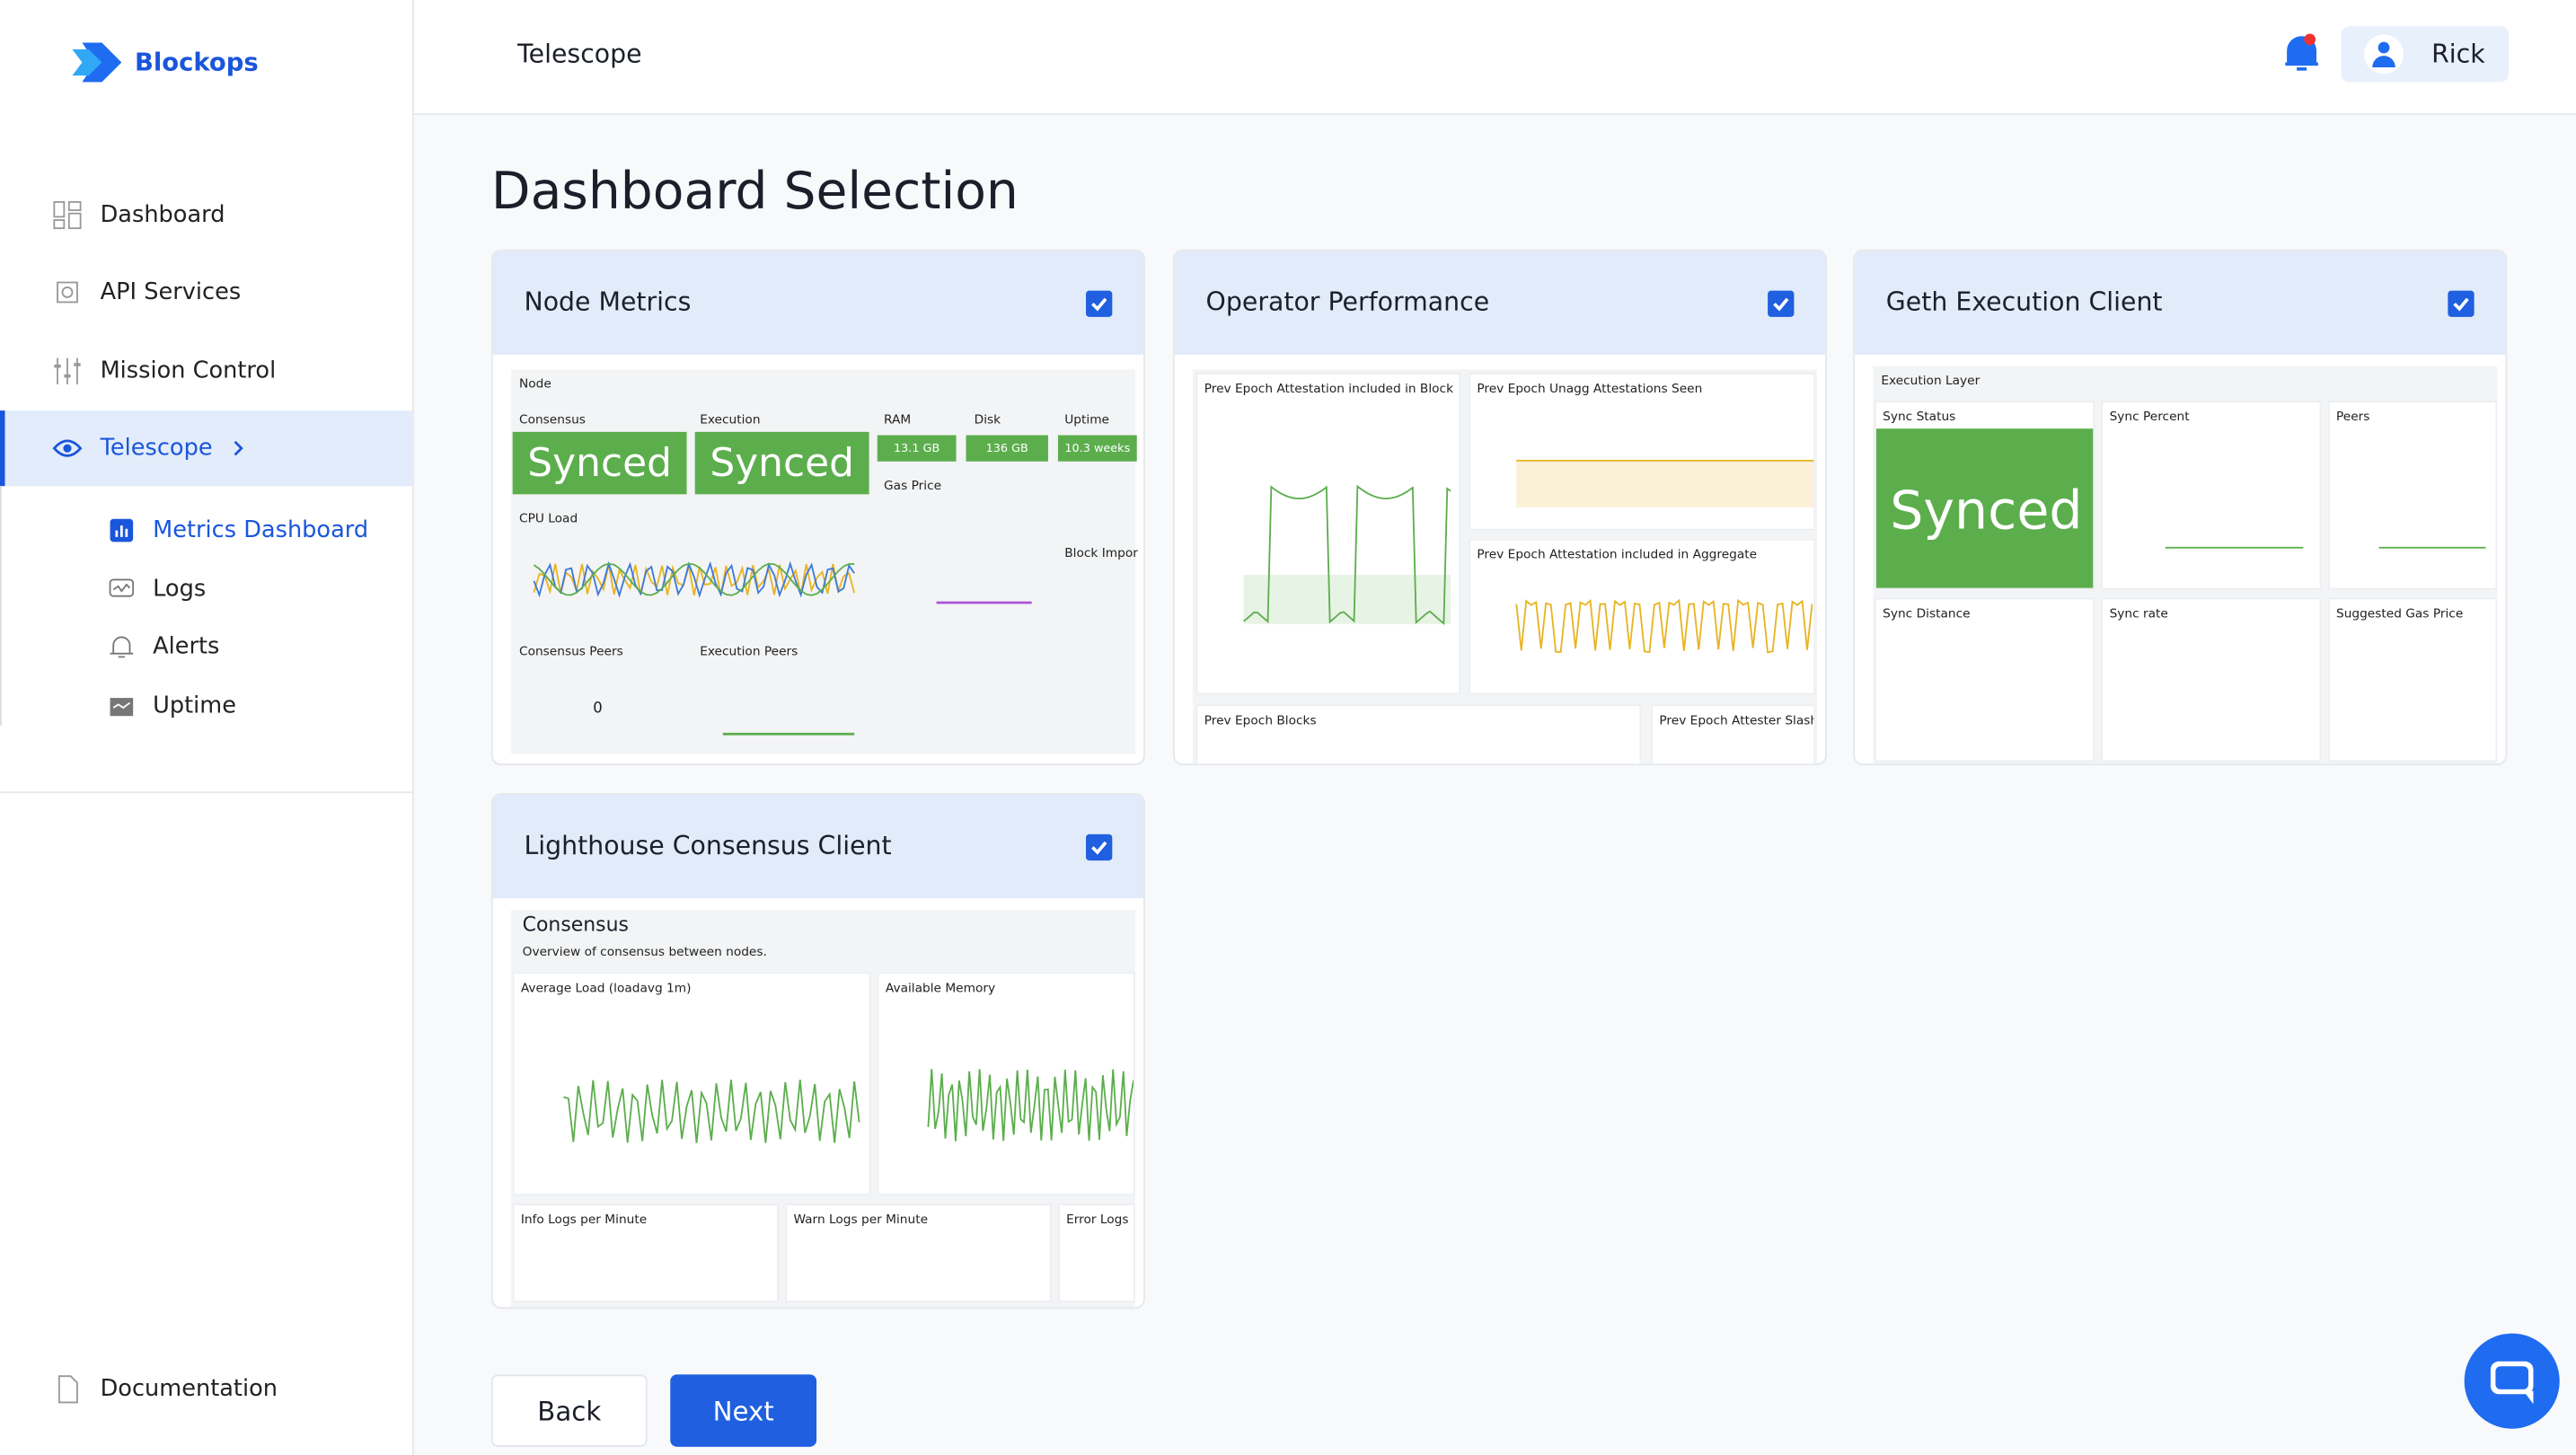 The height and width of the screenshot is (1455, 2576). I want to click on subnav-item: Uptime, so click(172, 706).